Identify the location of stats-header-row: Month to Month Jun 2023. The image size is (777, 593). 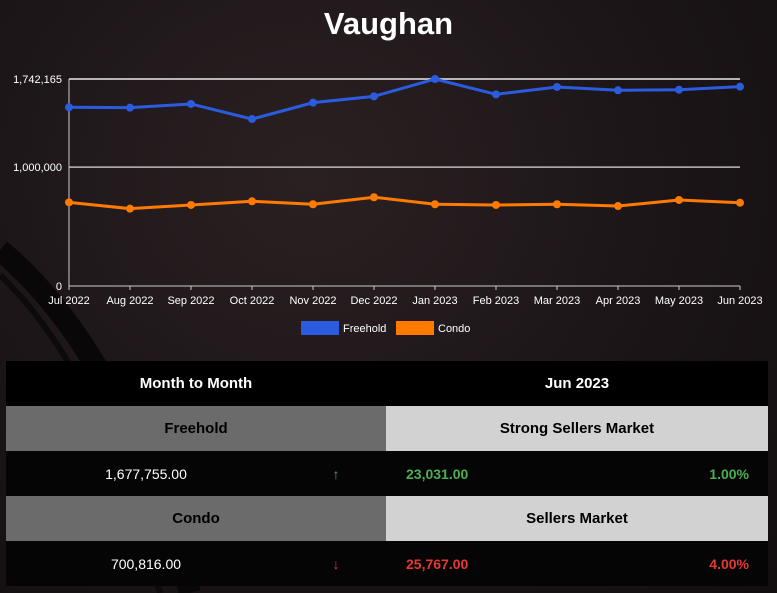
(387, 383).